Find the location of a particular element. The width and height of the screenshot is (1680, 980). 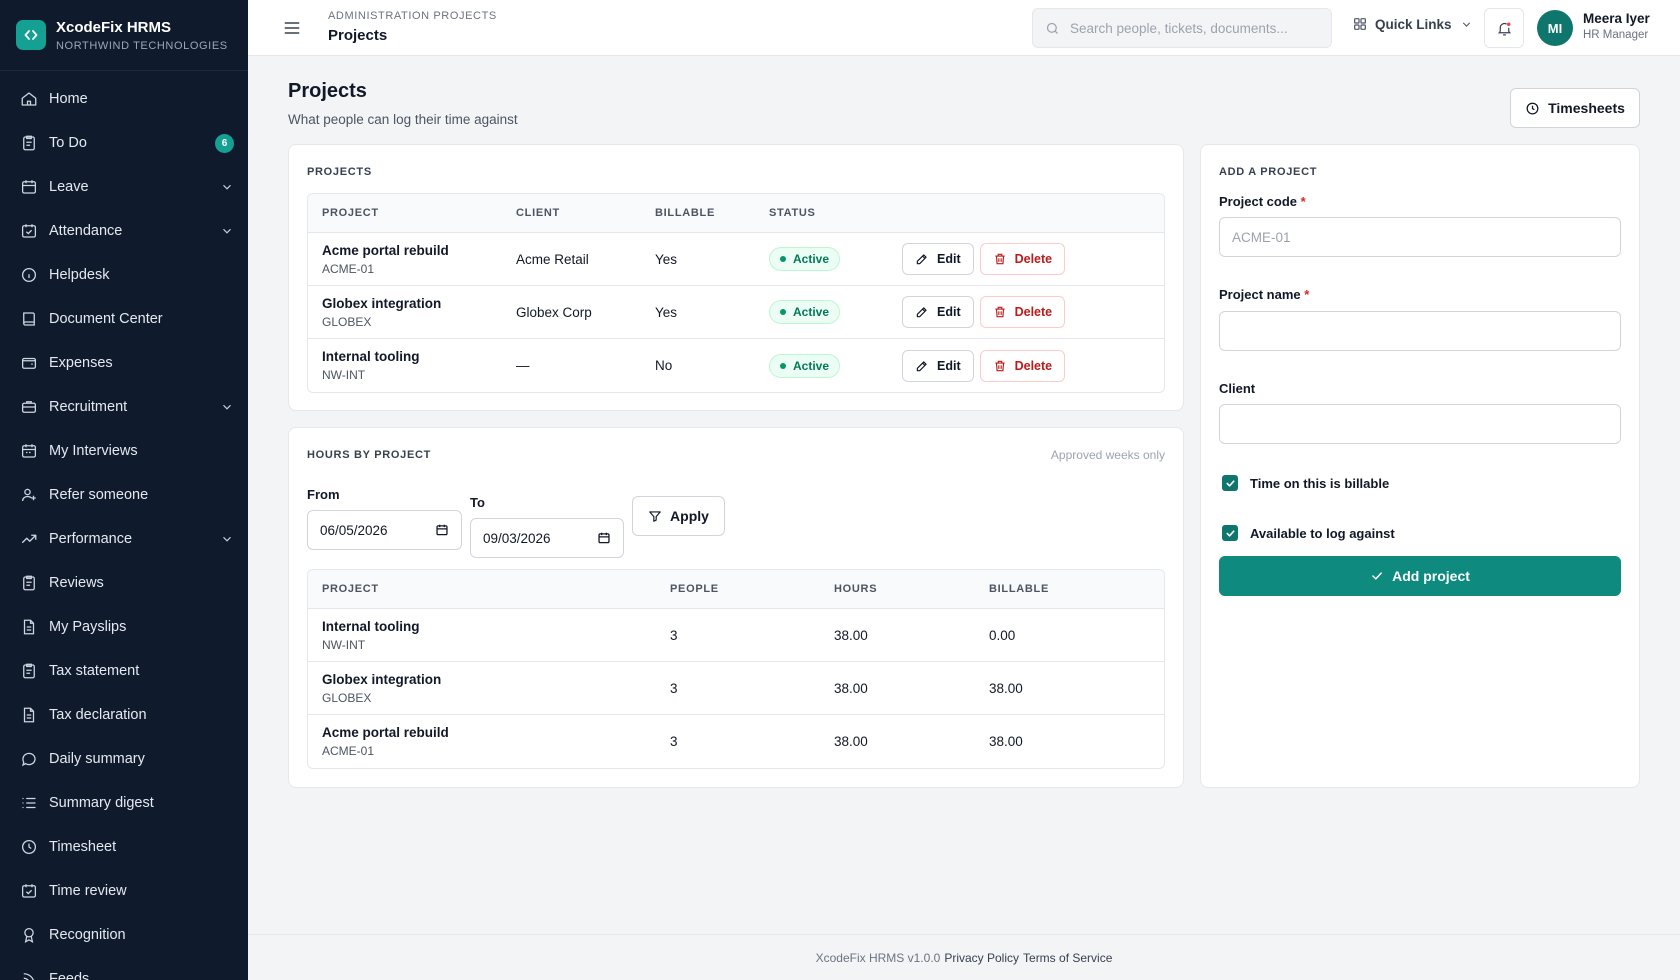

project-code-label-text: Project code is located at coordinates (1258, 201).